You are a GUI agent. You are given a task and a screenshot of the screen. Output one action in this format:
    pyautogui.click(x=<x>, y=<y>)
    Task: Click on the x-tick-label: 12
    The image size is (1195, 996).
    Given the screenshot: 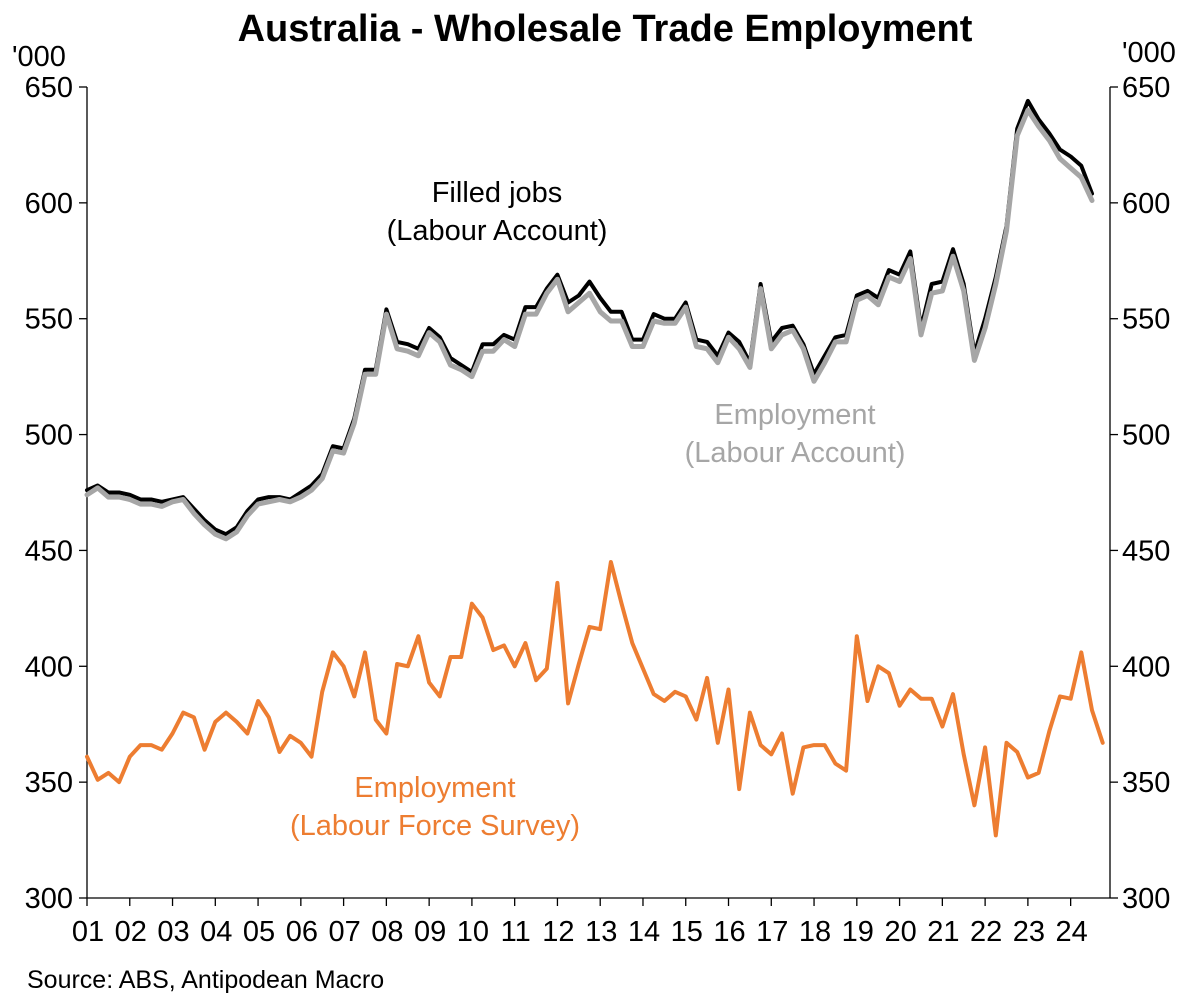 What is the action you would take?
    pyautogui.click(x=558, y=932)
    